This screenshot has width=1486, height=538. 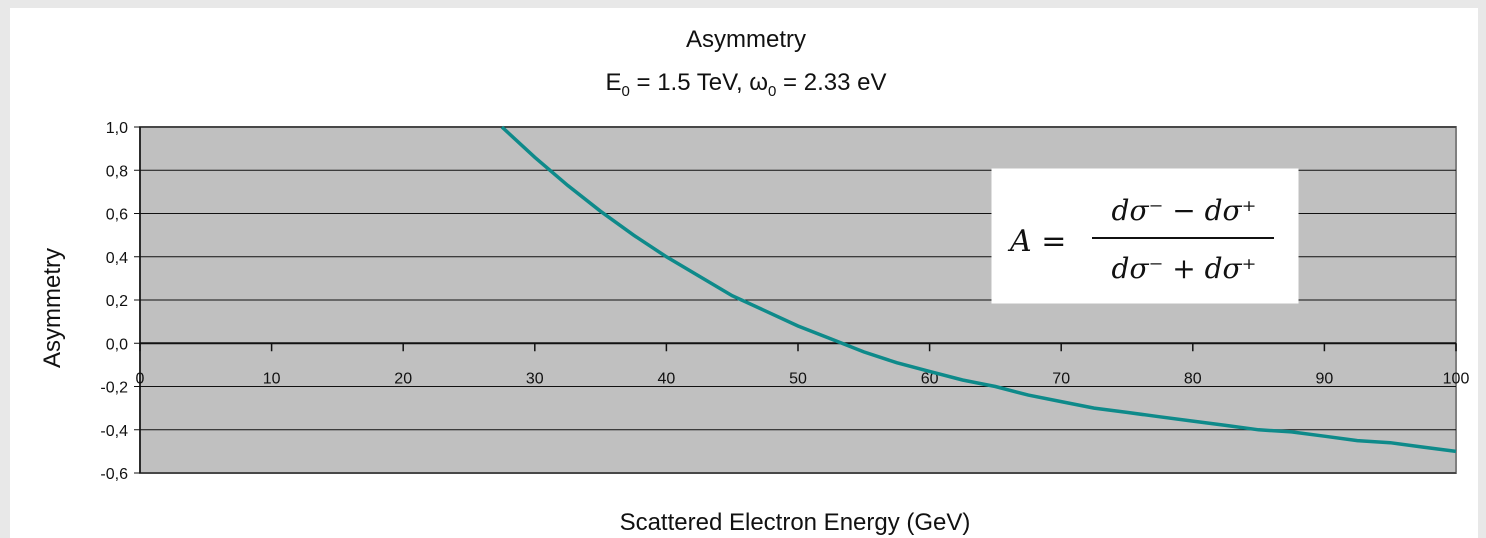 What do you see at coordinates (667, 378) in the screenshot?
I see `x-tick-label: 40` at bounding box center [667, 378].